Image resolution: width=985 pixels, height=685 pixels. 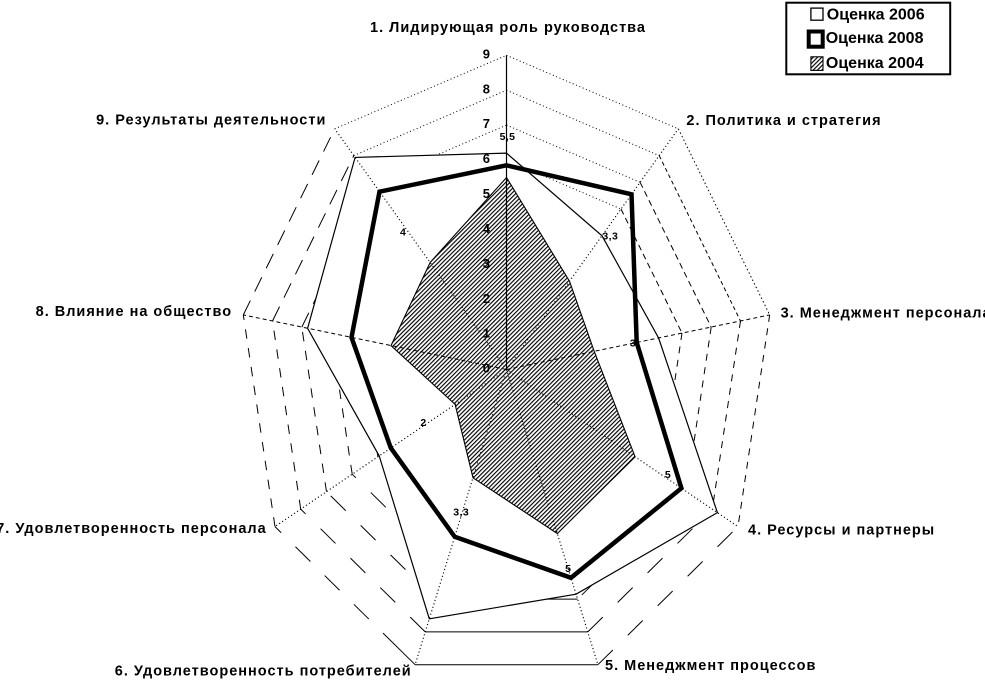 What do you see at coordinates (486, 158) in the screenshot?
I see `svg-text: 6` at bounding box center [486, 158].